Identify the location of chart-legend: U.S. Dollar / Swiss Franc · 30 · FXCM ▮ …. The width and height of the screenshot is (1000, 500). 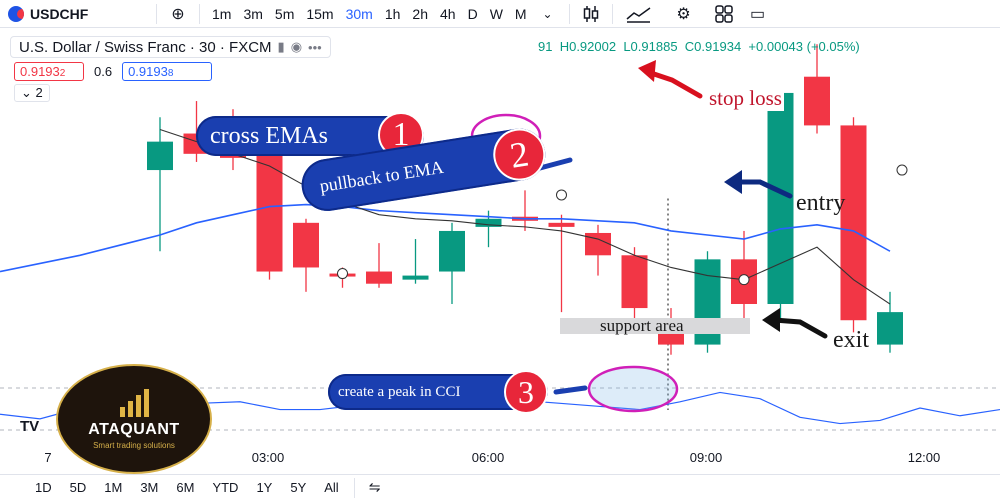
(170, 47).